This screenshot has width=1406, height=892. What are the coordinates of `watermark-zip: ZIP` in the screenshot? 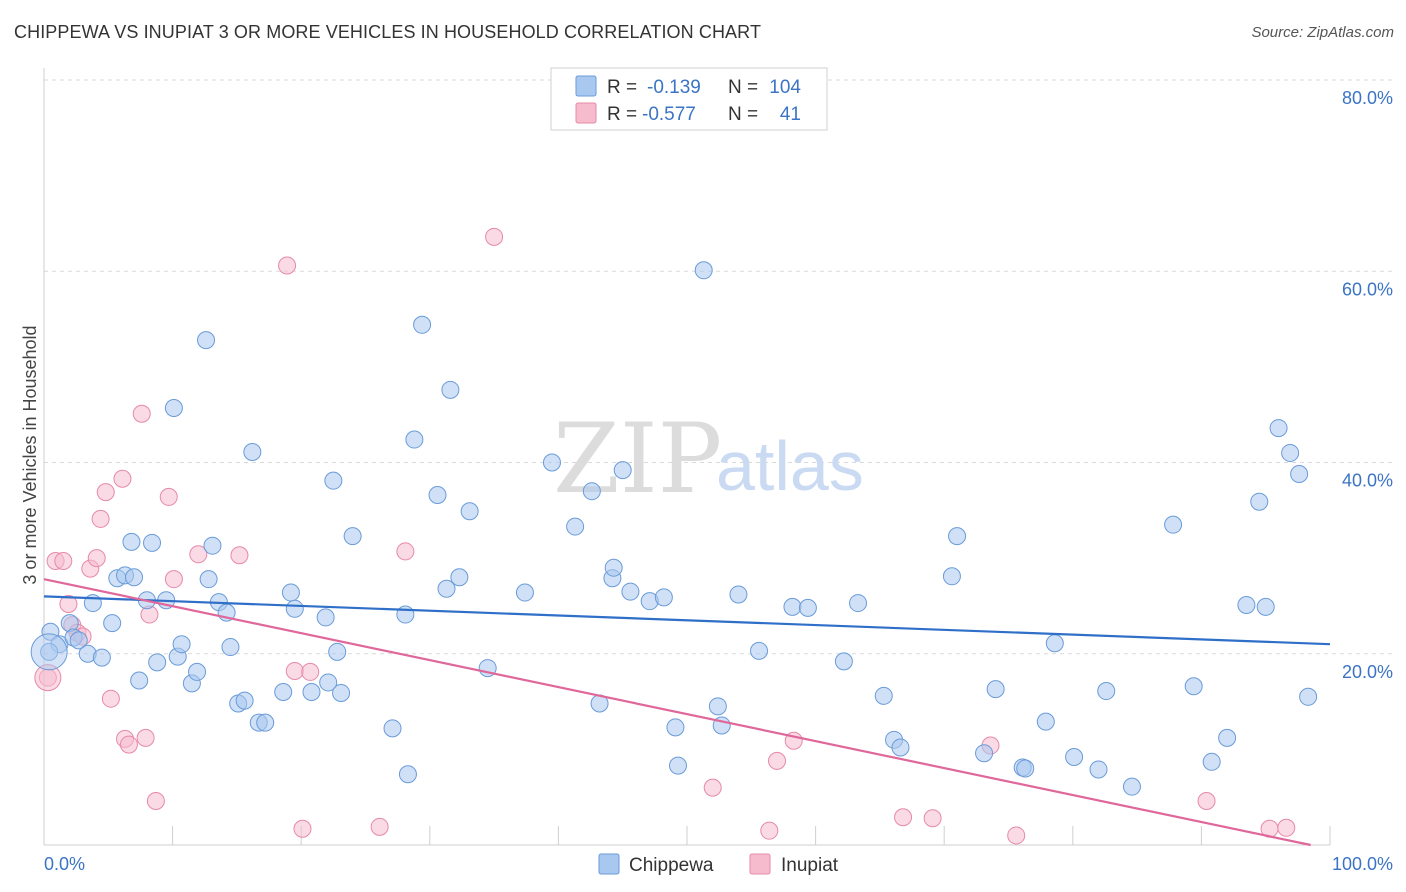 It's located at (637, 459).